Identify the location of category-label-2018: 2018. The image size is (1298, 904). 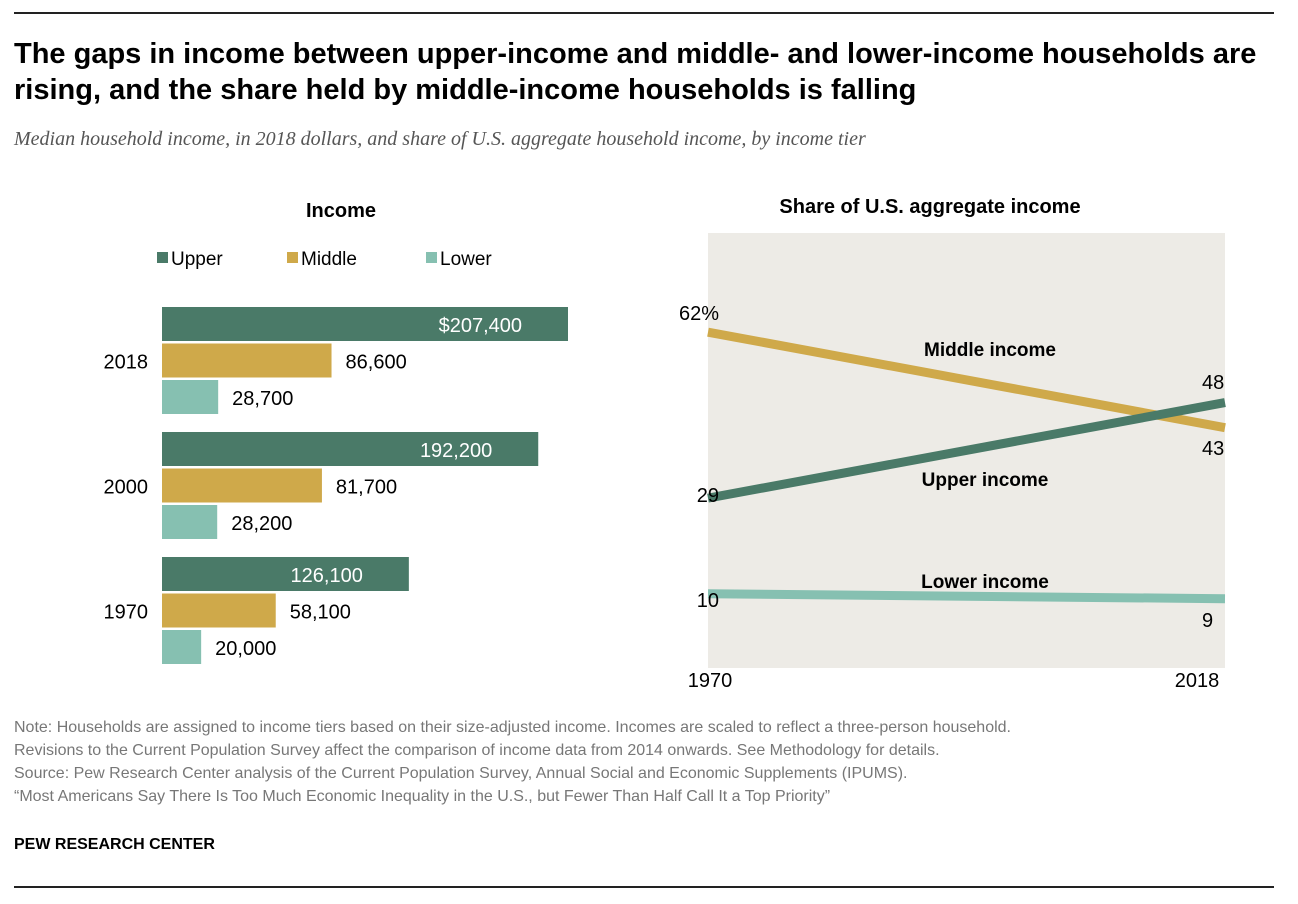
(126, 363).